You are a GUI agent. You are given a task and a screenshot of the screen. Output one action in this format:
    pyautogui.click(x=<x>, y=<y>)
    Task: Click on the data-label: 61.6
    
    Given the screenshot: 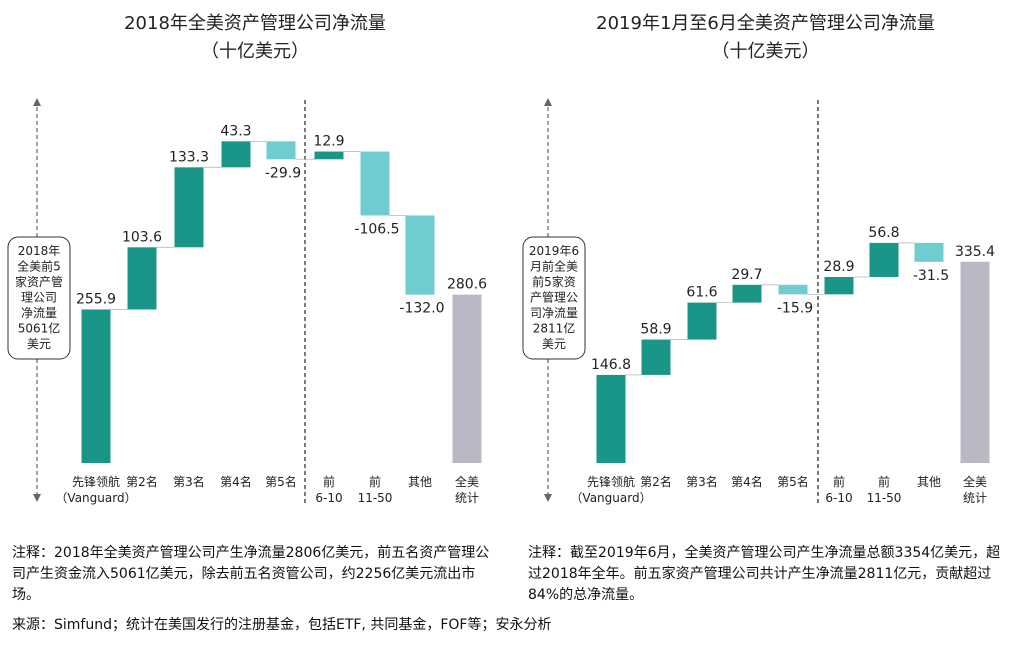 What is the action you would take?
    pyautogui.click(x=701, y=293)
    